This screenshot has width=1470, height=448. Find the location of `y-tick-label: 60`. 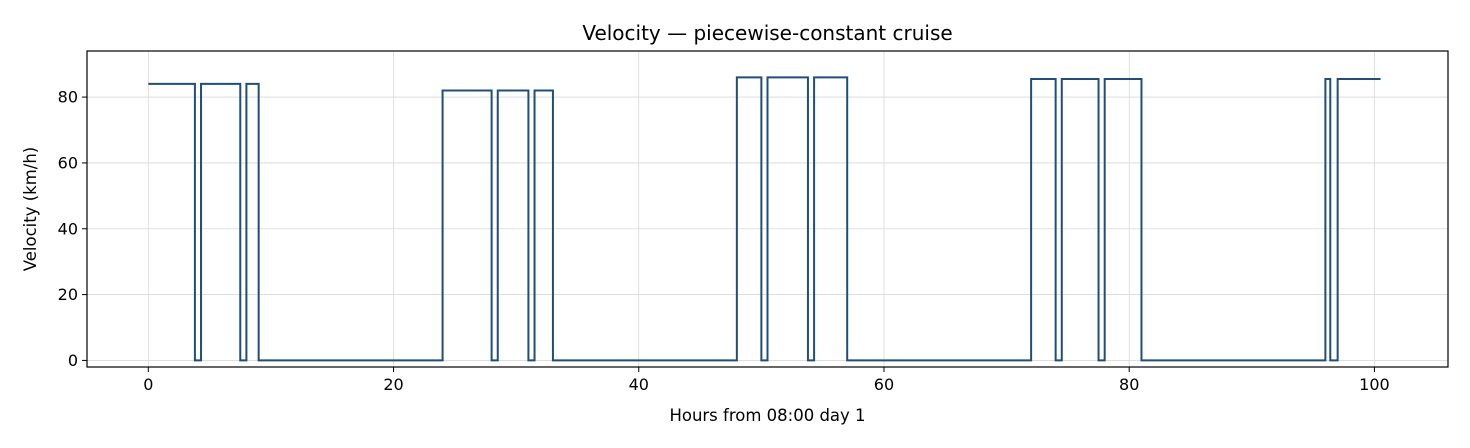

y-tick-label: 60 is located at coordinates (68, 162).